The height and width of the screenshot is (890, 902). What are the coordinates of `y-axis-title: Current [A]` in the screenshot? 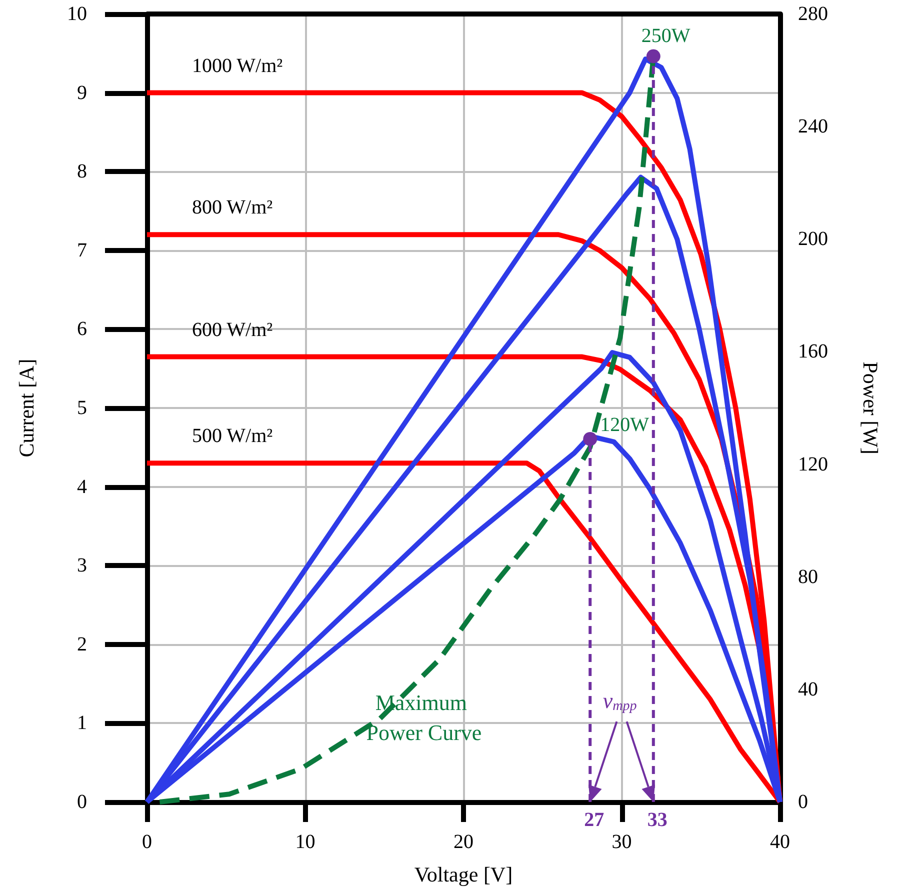 It's located at (26, 408).